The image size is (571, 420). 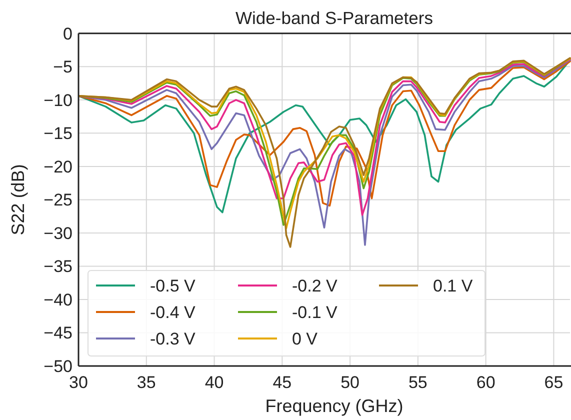 What do you see at coordinates (58, 166) in the screenshot?
I see `y-tick-label: −20` at bounding box center [58, 166].